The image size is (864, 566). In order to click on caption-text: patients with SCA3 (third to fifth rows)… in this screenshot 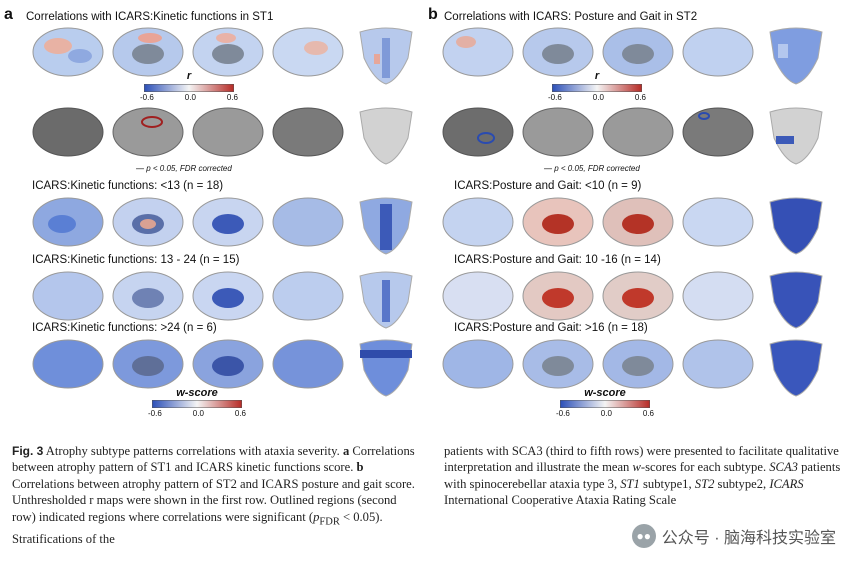, I will do `click(641, 459)`.